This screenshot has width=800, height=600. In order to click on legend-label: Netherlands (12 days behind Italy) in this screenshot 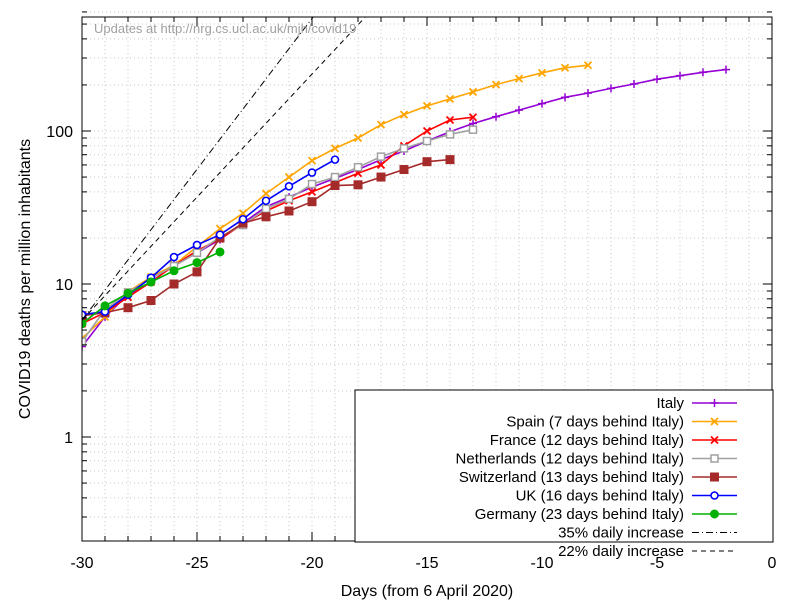, I will do `click(570, 459)`.